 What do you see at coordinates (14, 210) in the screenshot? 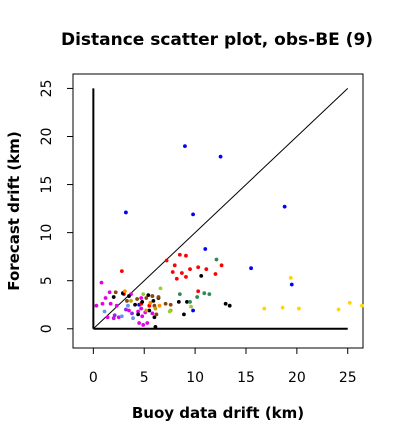
I see `y-axis-label: Forecast drift (km)` at bounding box center [14, 210].